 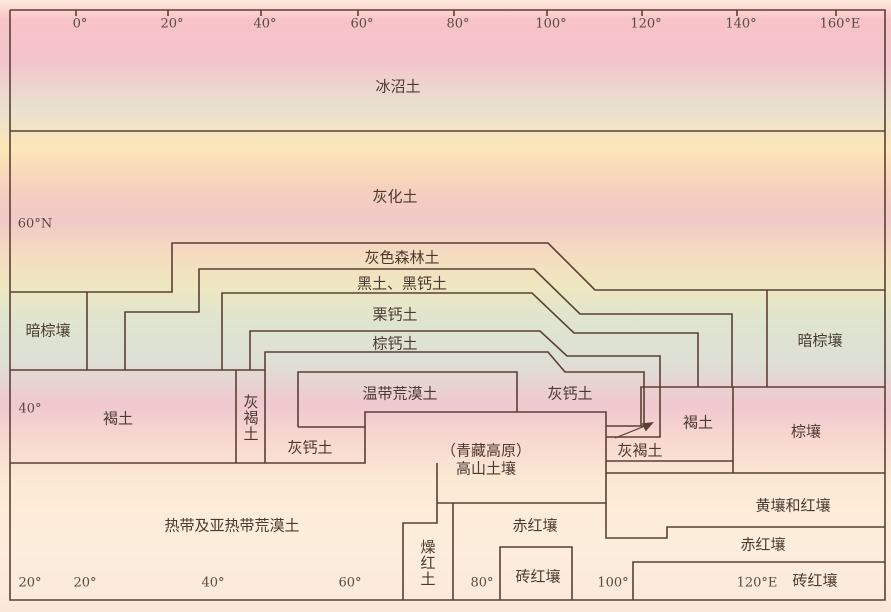 I want to click on region-cinnamon-right: 褐土, so click(x=698, y=422).